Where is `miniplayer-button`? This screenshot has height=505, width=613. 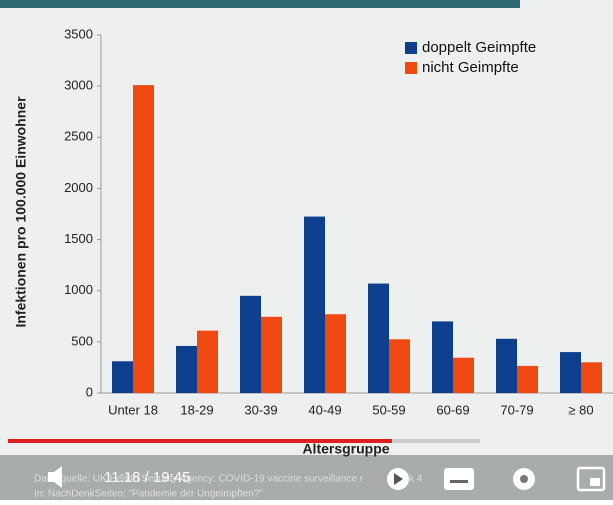
miniplayer-button is located at coordinates (591, 479).